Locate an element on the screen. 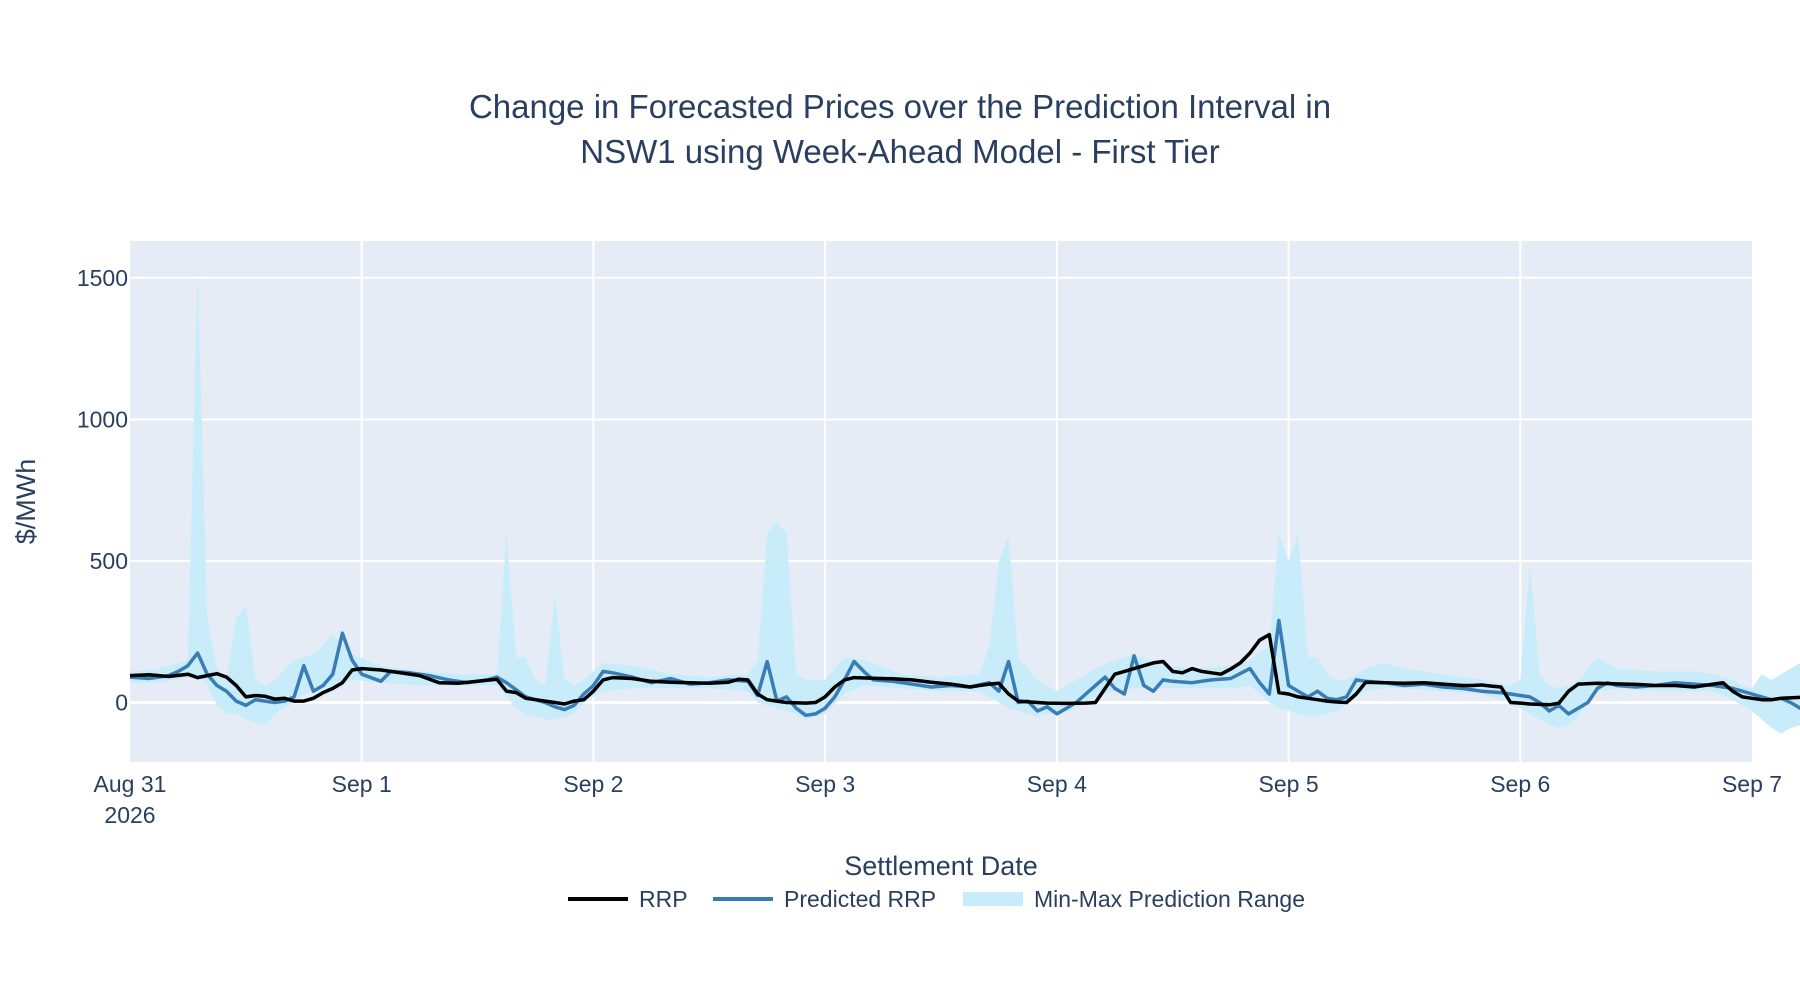 The height and width of the screenshot is (1000, 1800). legend-label: Min-Max Prediction Range is located at coordinates (1169, 899).